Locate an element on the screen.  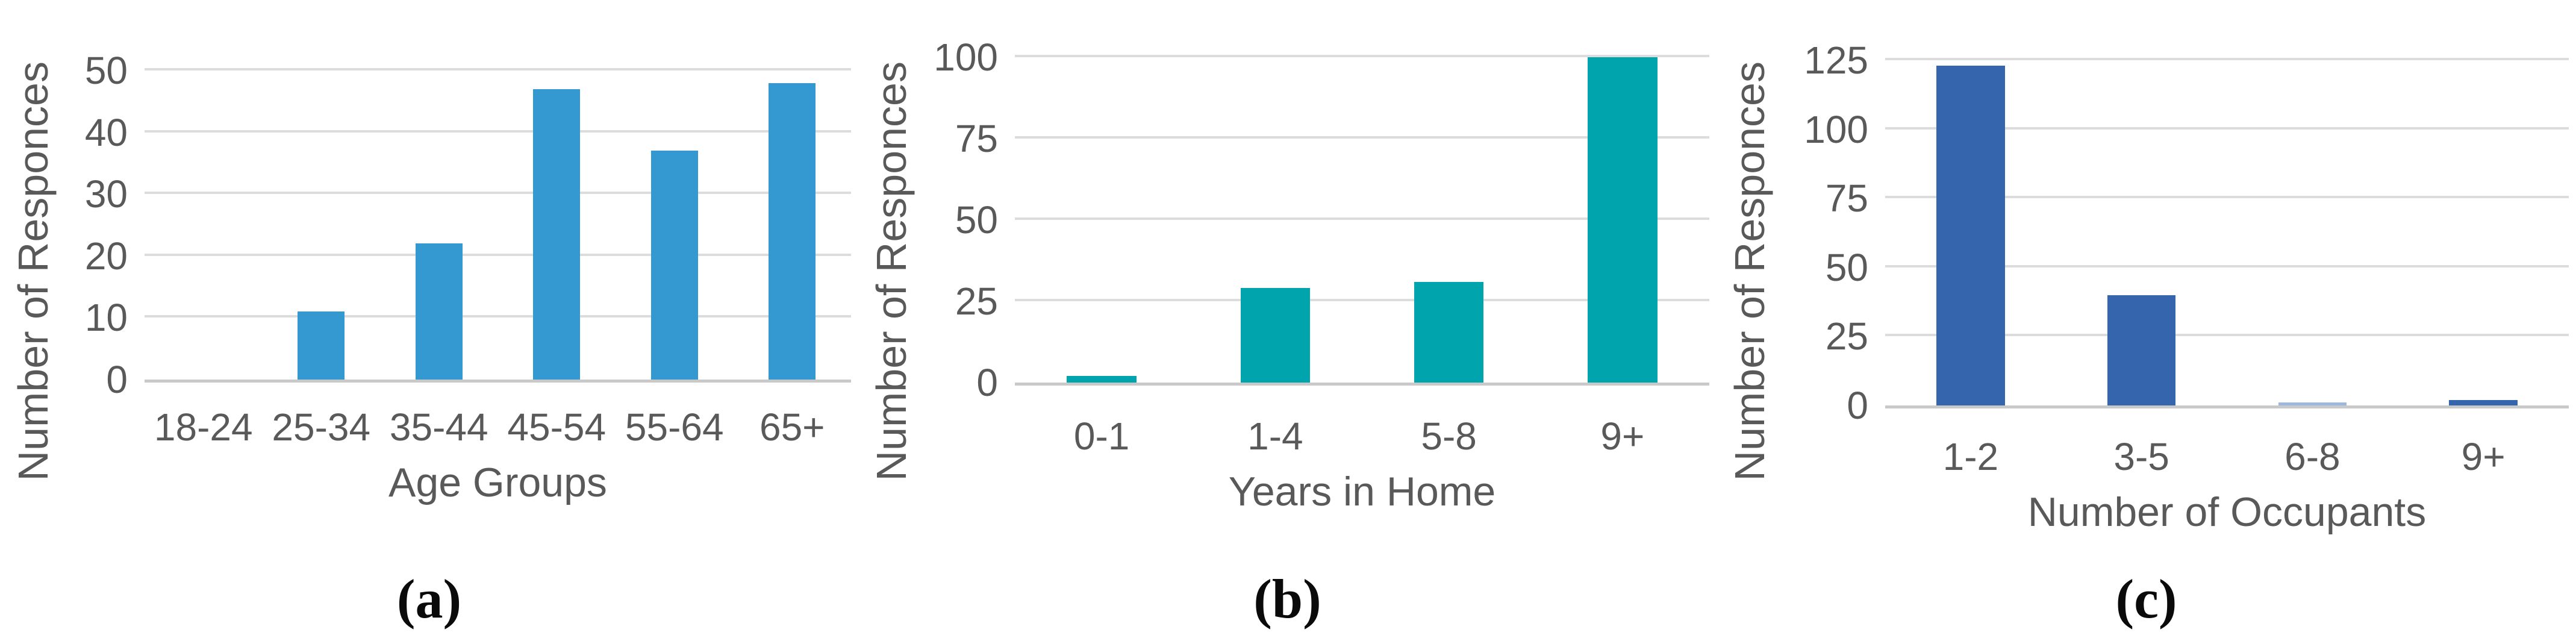
x-tick-labels: 1-2 3-5 6-8 9+ is located at coordinates (2227, 456).